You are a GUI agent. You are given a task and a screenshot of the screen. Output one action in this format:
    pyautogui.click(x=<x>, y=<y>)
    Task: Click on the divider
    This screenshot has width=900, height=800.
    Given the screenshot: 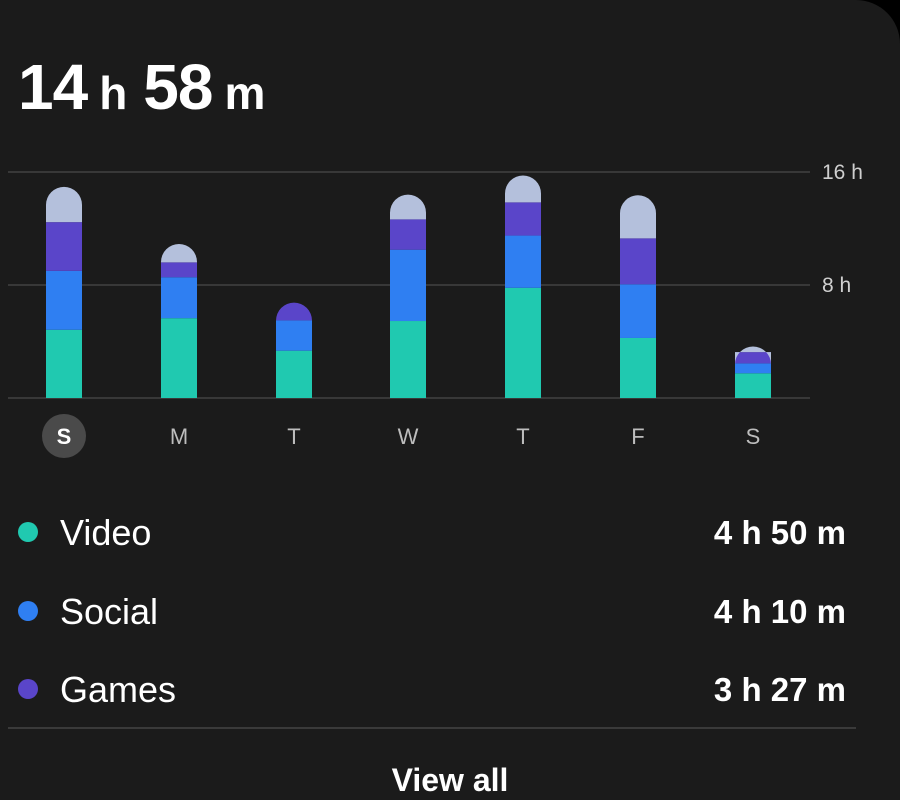 What is the action you would take?
    pyautogui.click(x=432, y=728)
    